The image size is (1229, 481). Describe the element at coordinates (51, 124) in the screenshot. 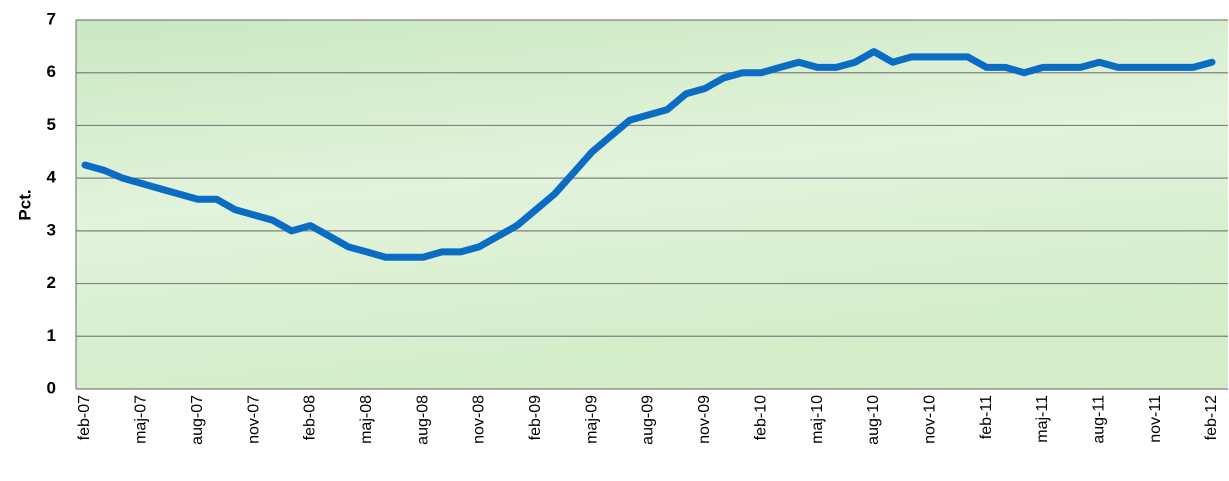

I see `y-tick-label: 5` at that location.